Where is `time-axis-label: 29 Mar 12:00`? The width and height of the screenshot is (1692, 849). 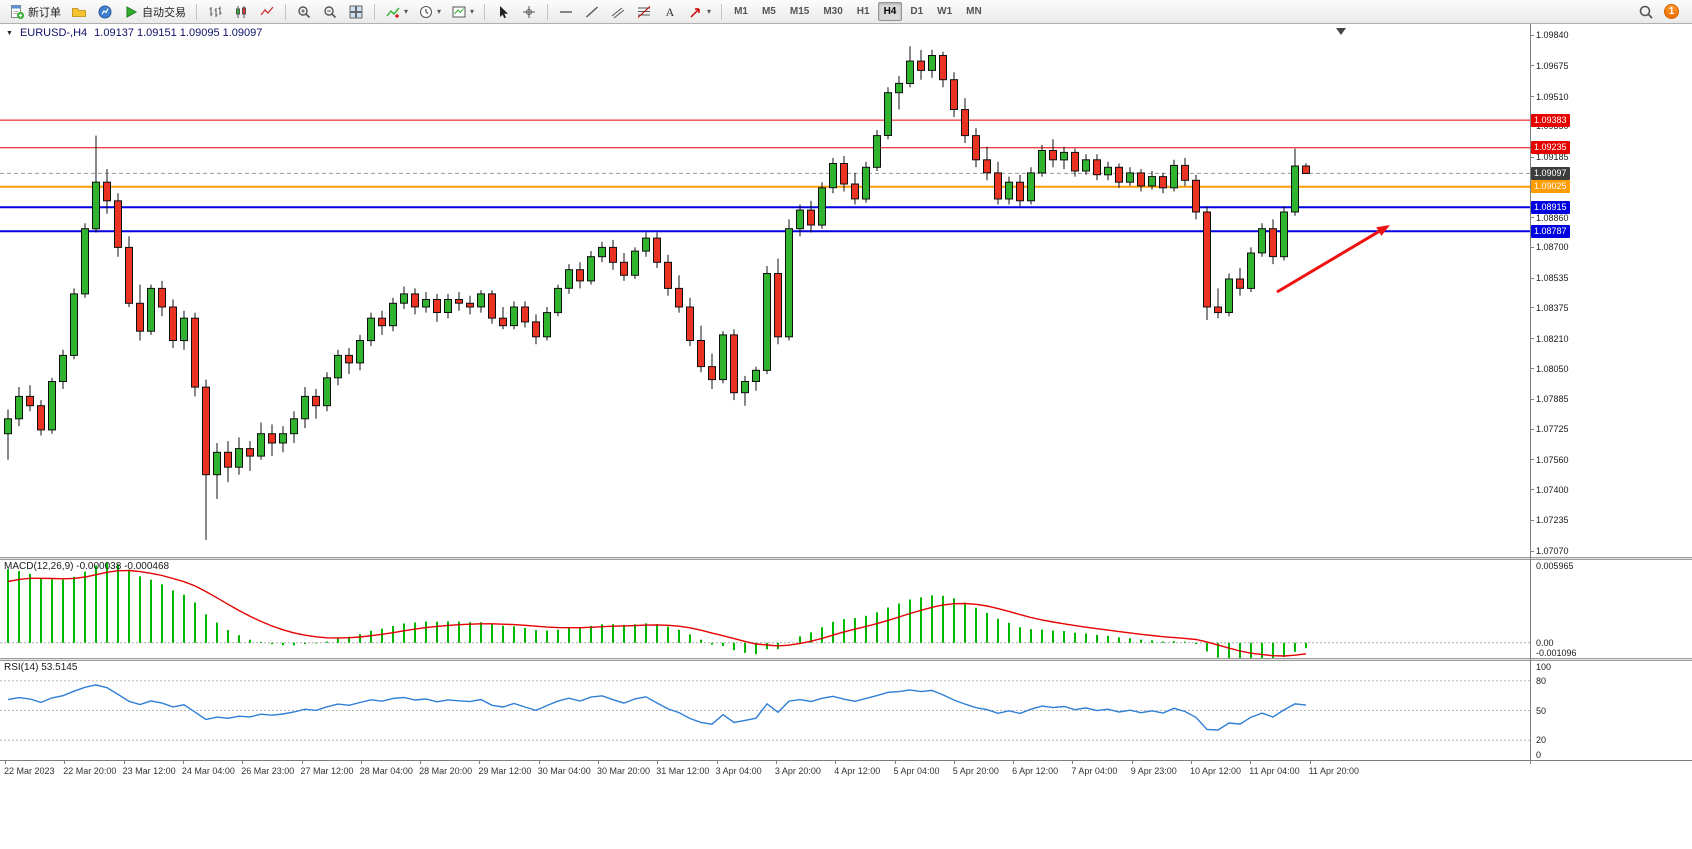 time-axis-label: 29 Mar 12:00 is located at coordinates (505, 771).